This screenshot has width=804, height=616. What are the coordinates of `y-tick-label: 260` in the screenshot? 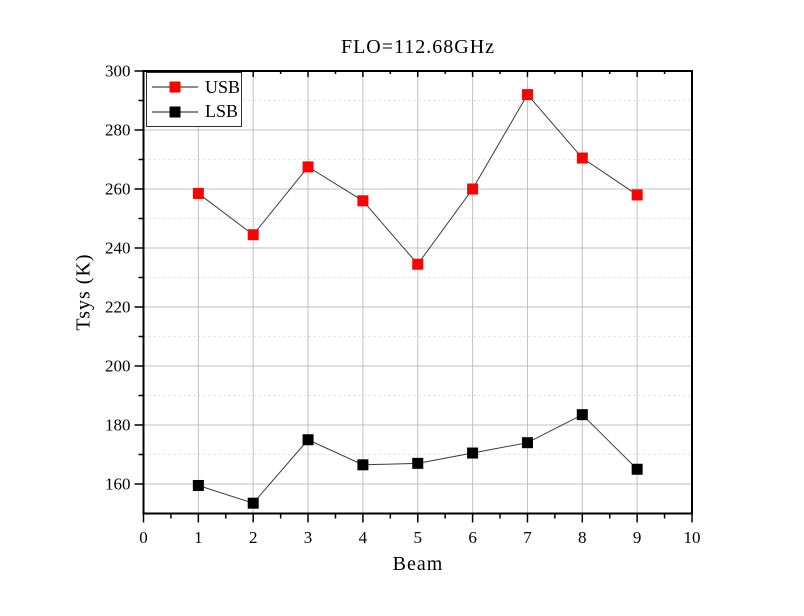 It's located at (118, 189).